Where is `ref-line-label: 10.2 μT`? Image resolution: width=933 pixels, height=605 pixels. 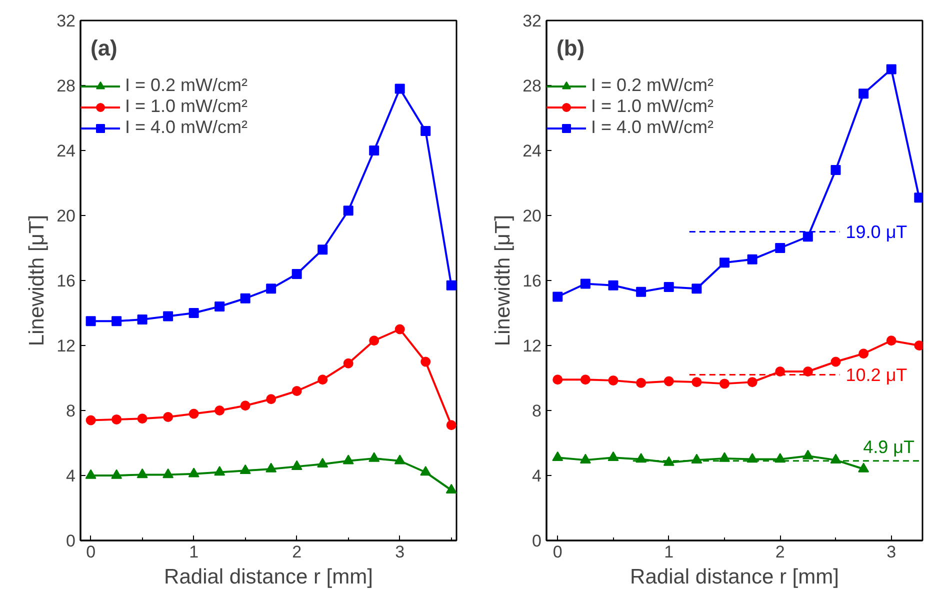
ref-line-label: 10.2 μT is located at coordinates (877, 374).